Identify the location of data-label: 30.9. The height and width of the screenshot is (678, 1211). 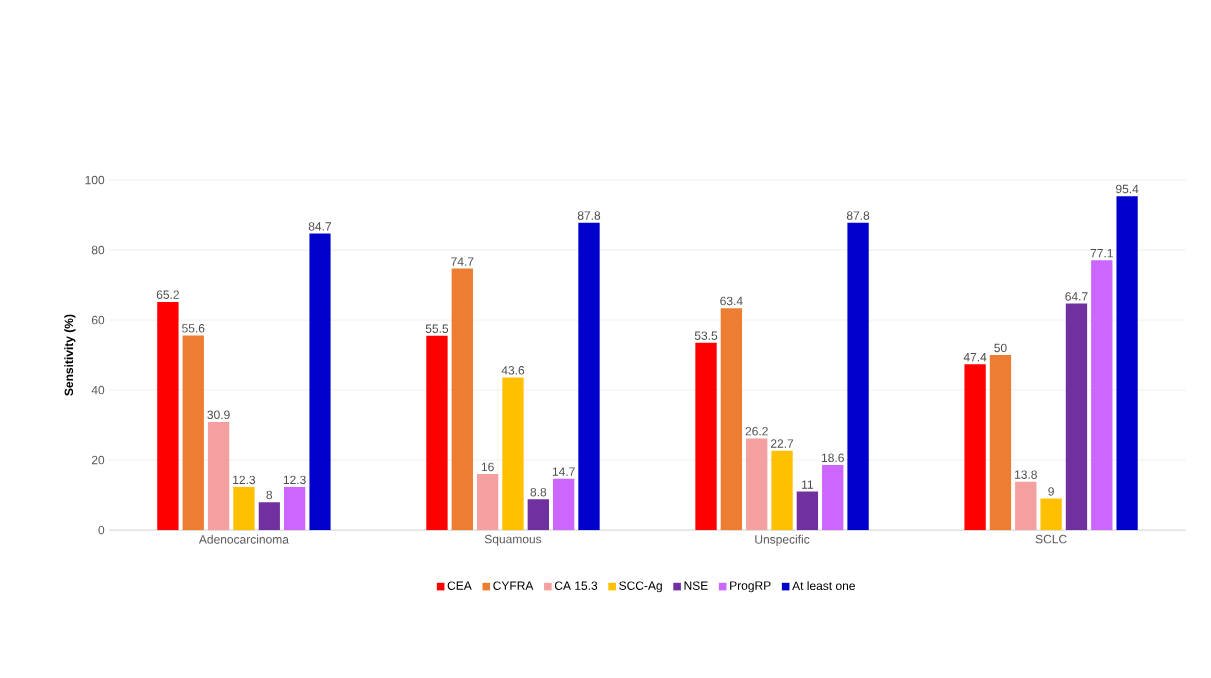
(218, 414).